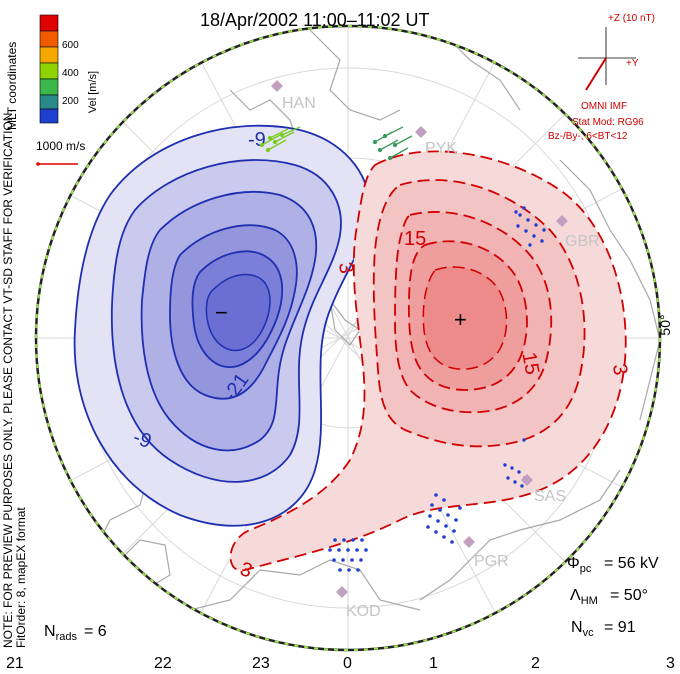  What do you see at coordinates (12, 86) in the screenshot?
I see `mlt-coordinates-label: MLT coordinates` at bounding box center [12, 86].